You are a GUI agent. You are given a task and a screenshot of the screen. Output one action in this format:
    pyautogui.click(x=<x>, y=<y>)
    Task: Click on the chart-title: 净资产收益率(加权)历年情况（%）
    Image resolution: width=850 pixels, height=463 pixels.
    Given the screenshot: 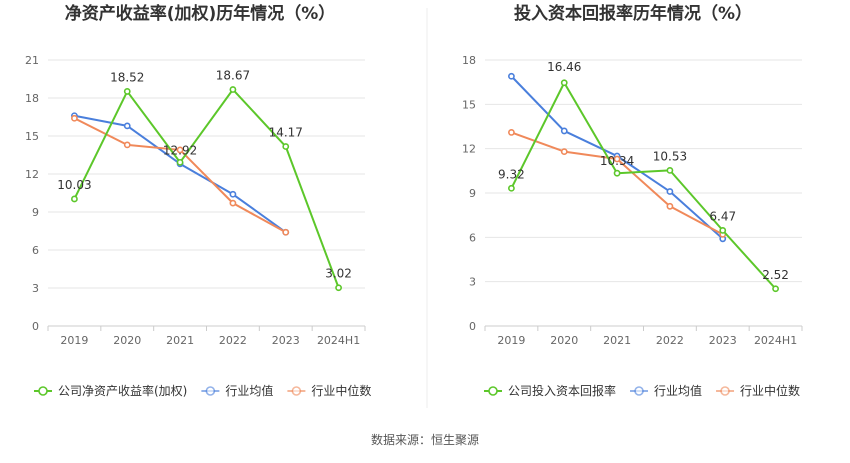 What is the action you would take?
    pyautogui.click(x=200, y=13)
    